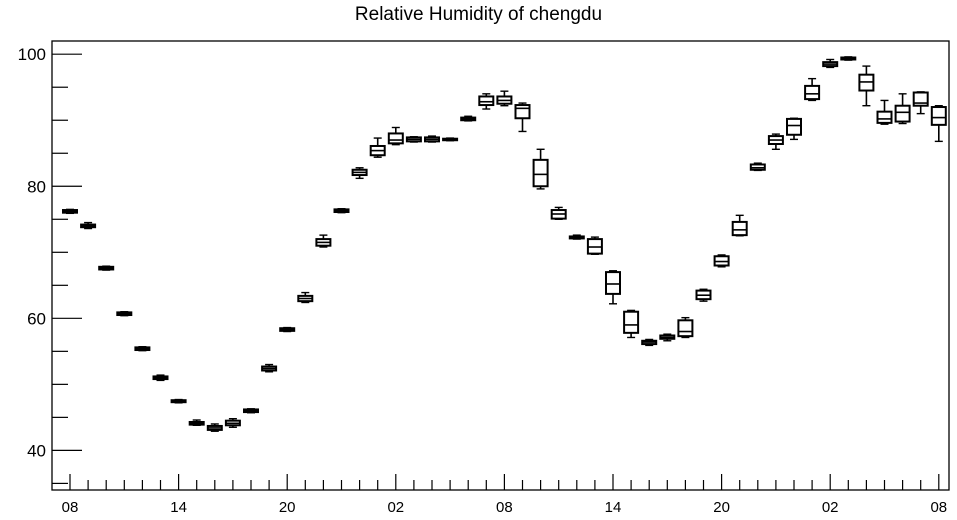 This screenshot has width=957, height=520. I want to click on x-axis: 08 14 20 02 08 14 20 02 08, so click(504, 495).